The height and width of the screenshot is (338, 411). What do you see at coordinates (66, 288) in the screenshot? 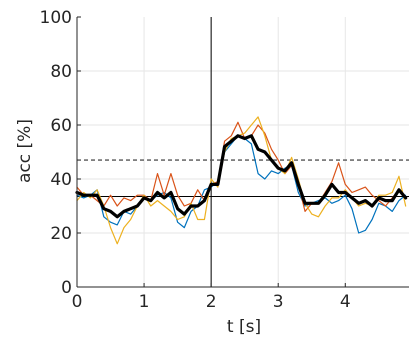
I see `y-tick-label: 0` at bounding box center [66, 288].